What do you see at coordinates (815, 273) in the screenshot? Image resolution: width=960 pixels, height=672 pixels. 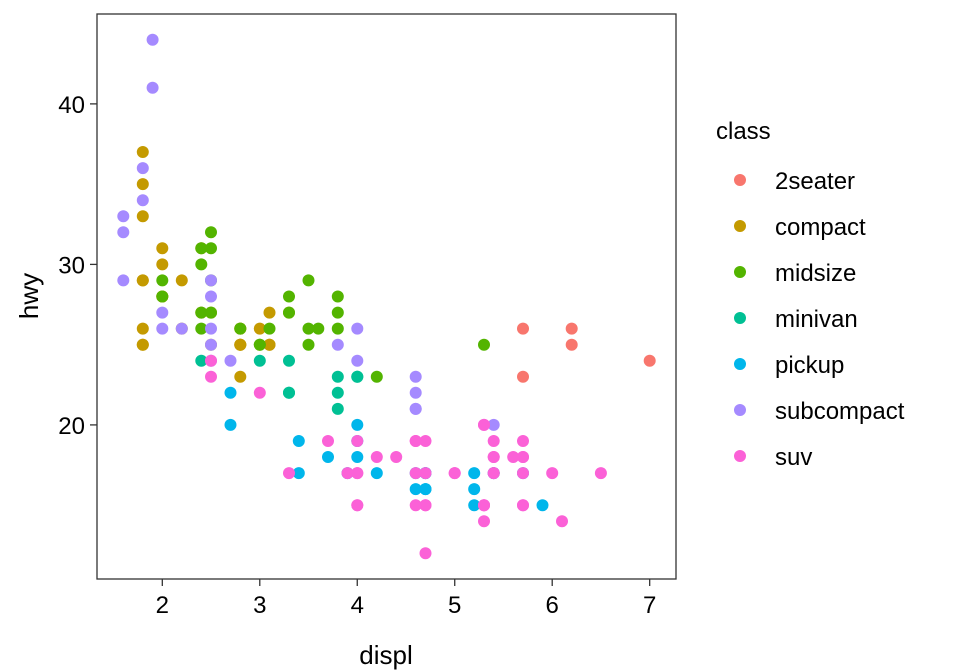 I see `legend-label-midsize: midsize` at bounding box center [815, 273].